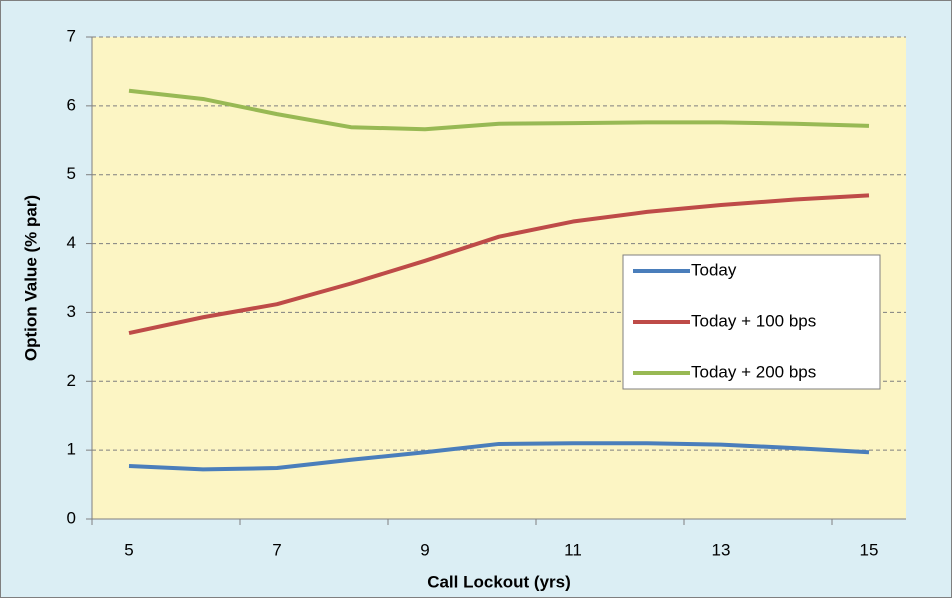 Image resolution: width=952 pixels, height=598 pixels. Describe the element at coordinates (71, 517) in the screenshot. I see `y-tick-label: 0` at that location.